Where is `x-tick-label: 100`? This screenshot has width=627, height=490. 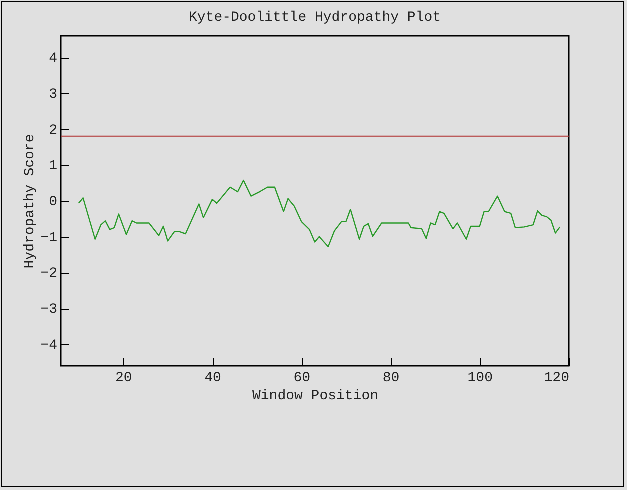
x-tick-label: 100 is located at coordinates (480, 378).